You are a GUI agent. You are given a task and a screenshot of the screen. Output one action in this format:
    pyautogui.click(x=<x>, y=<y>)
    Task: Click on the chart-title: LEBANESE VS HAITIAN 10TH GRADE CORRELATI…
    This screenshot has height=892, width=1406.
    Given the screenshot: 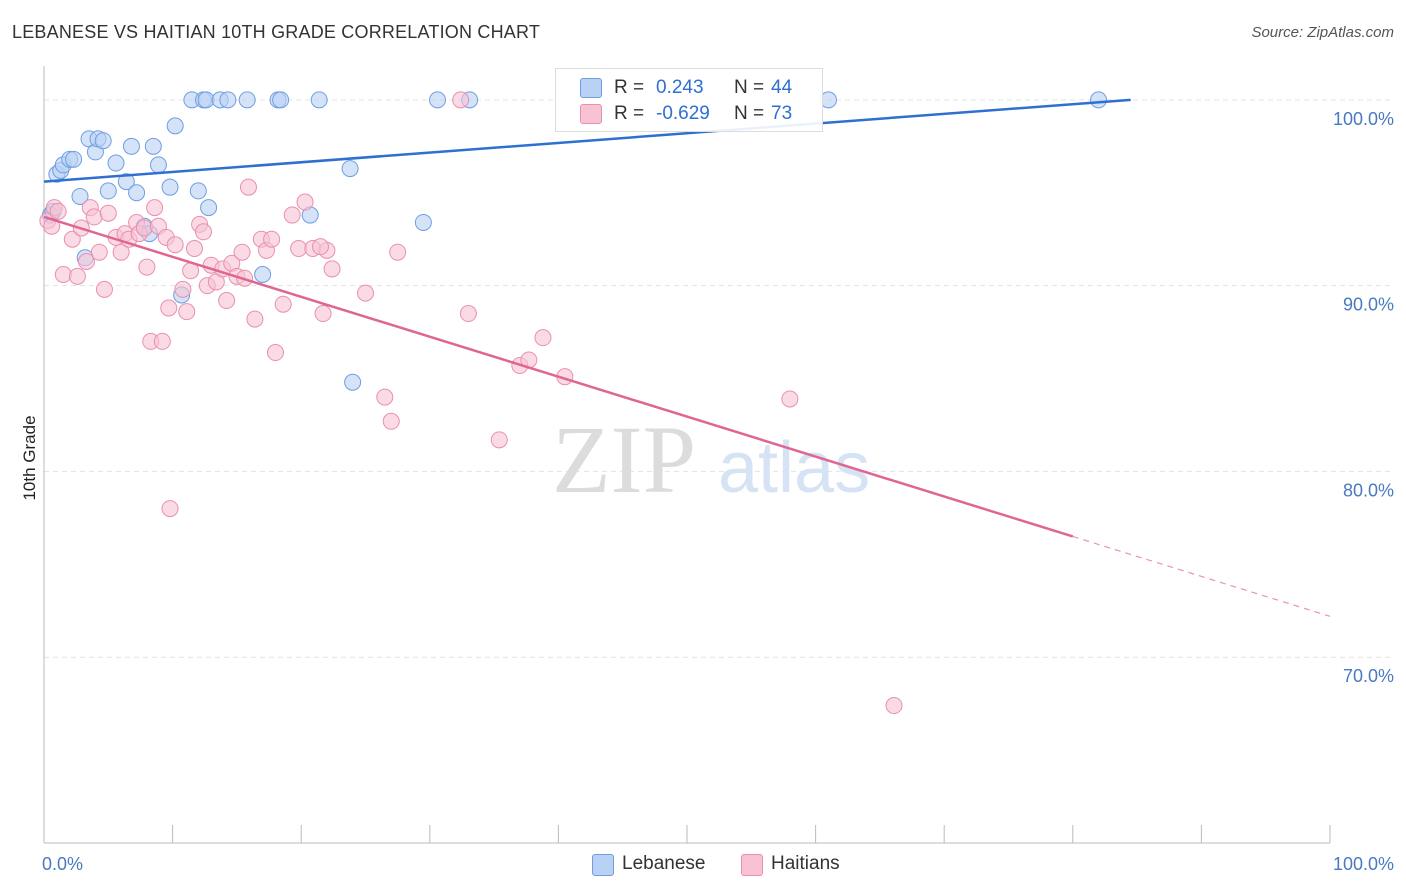 What is the action you would take?
    pyautogui.click(x=276, y=32)
    